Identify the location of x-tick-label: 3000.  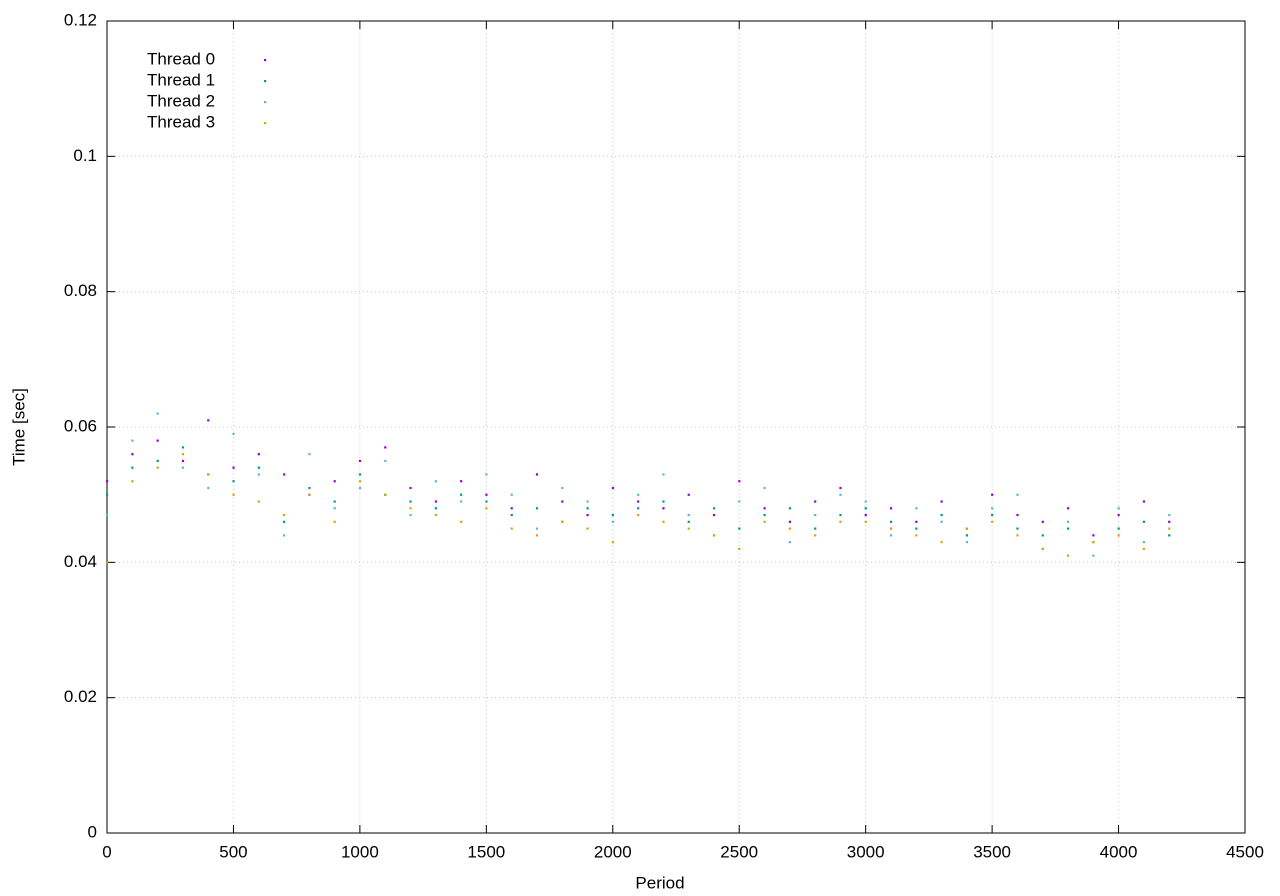
(866, 851).